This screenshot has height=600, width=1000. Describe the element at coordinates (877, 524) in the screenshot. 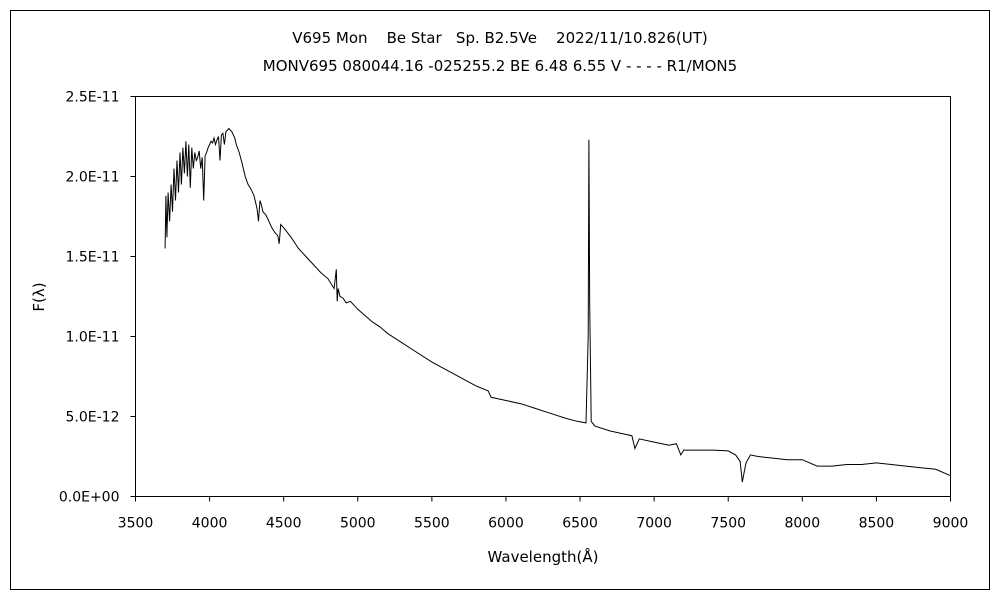

I see `x-tick-label: 8500` at that location.